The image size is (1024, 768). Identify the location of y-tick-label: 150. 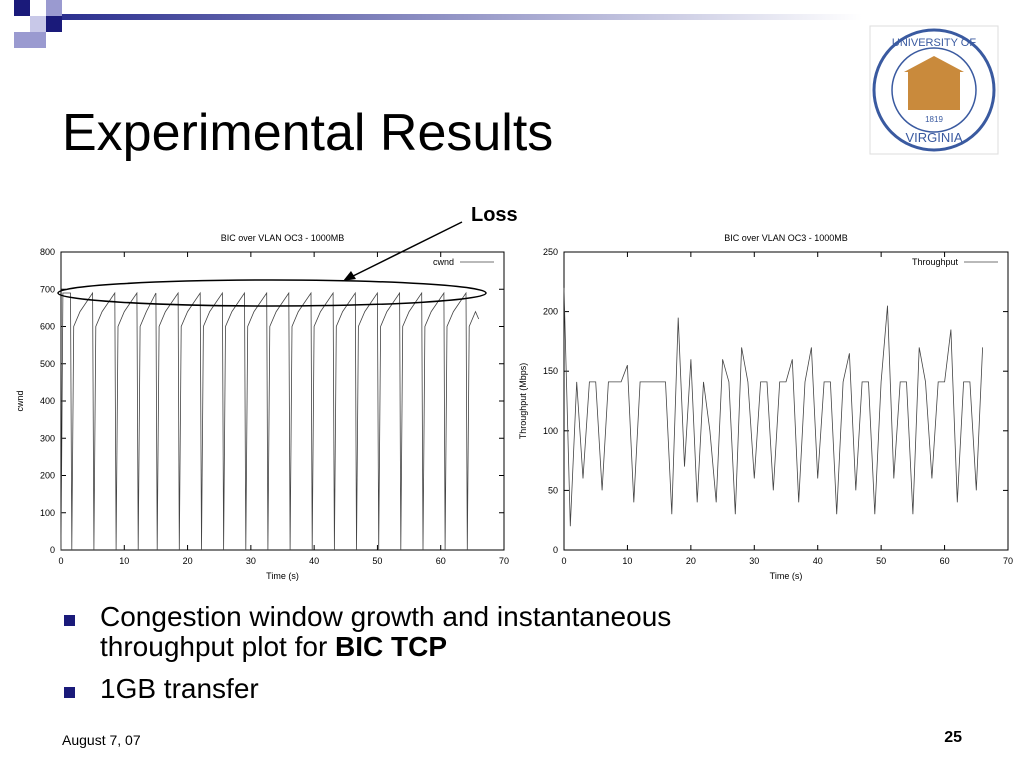
(550, 371).